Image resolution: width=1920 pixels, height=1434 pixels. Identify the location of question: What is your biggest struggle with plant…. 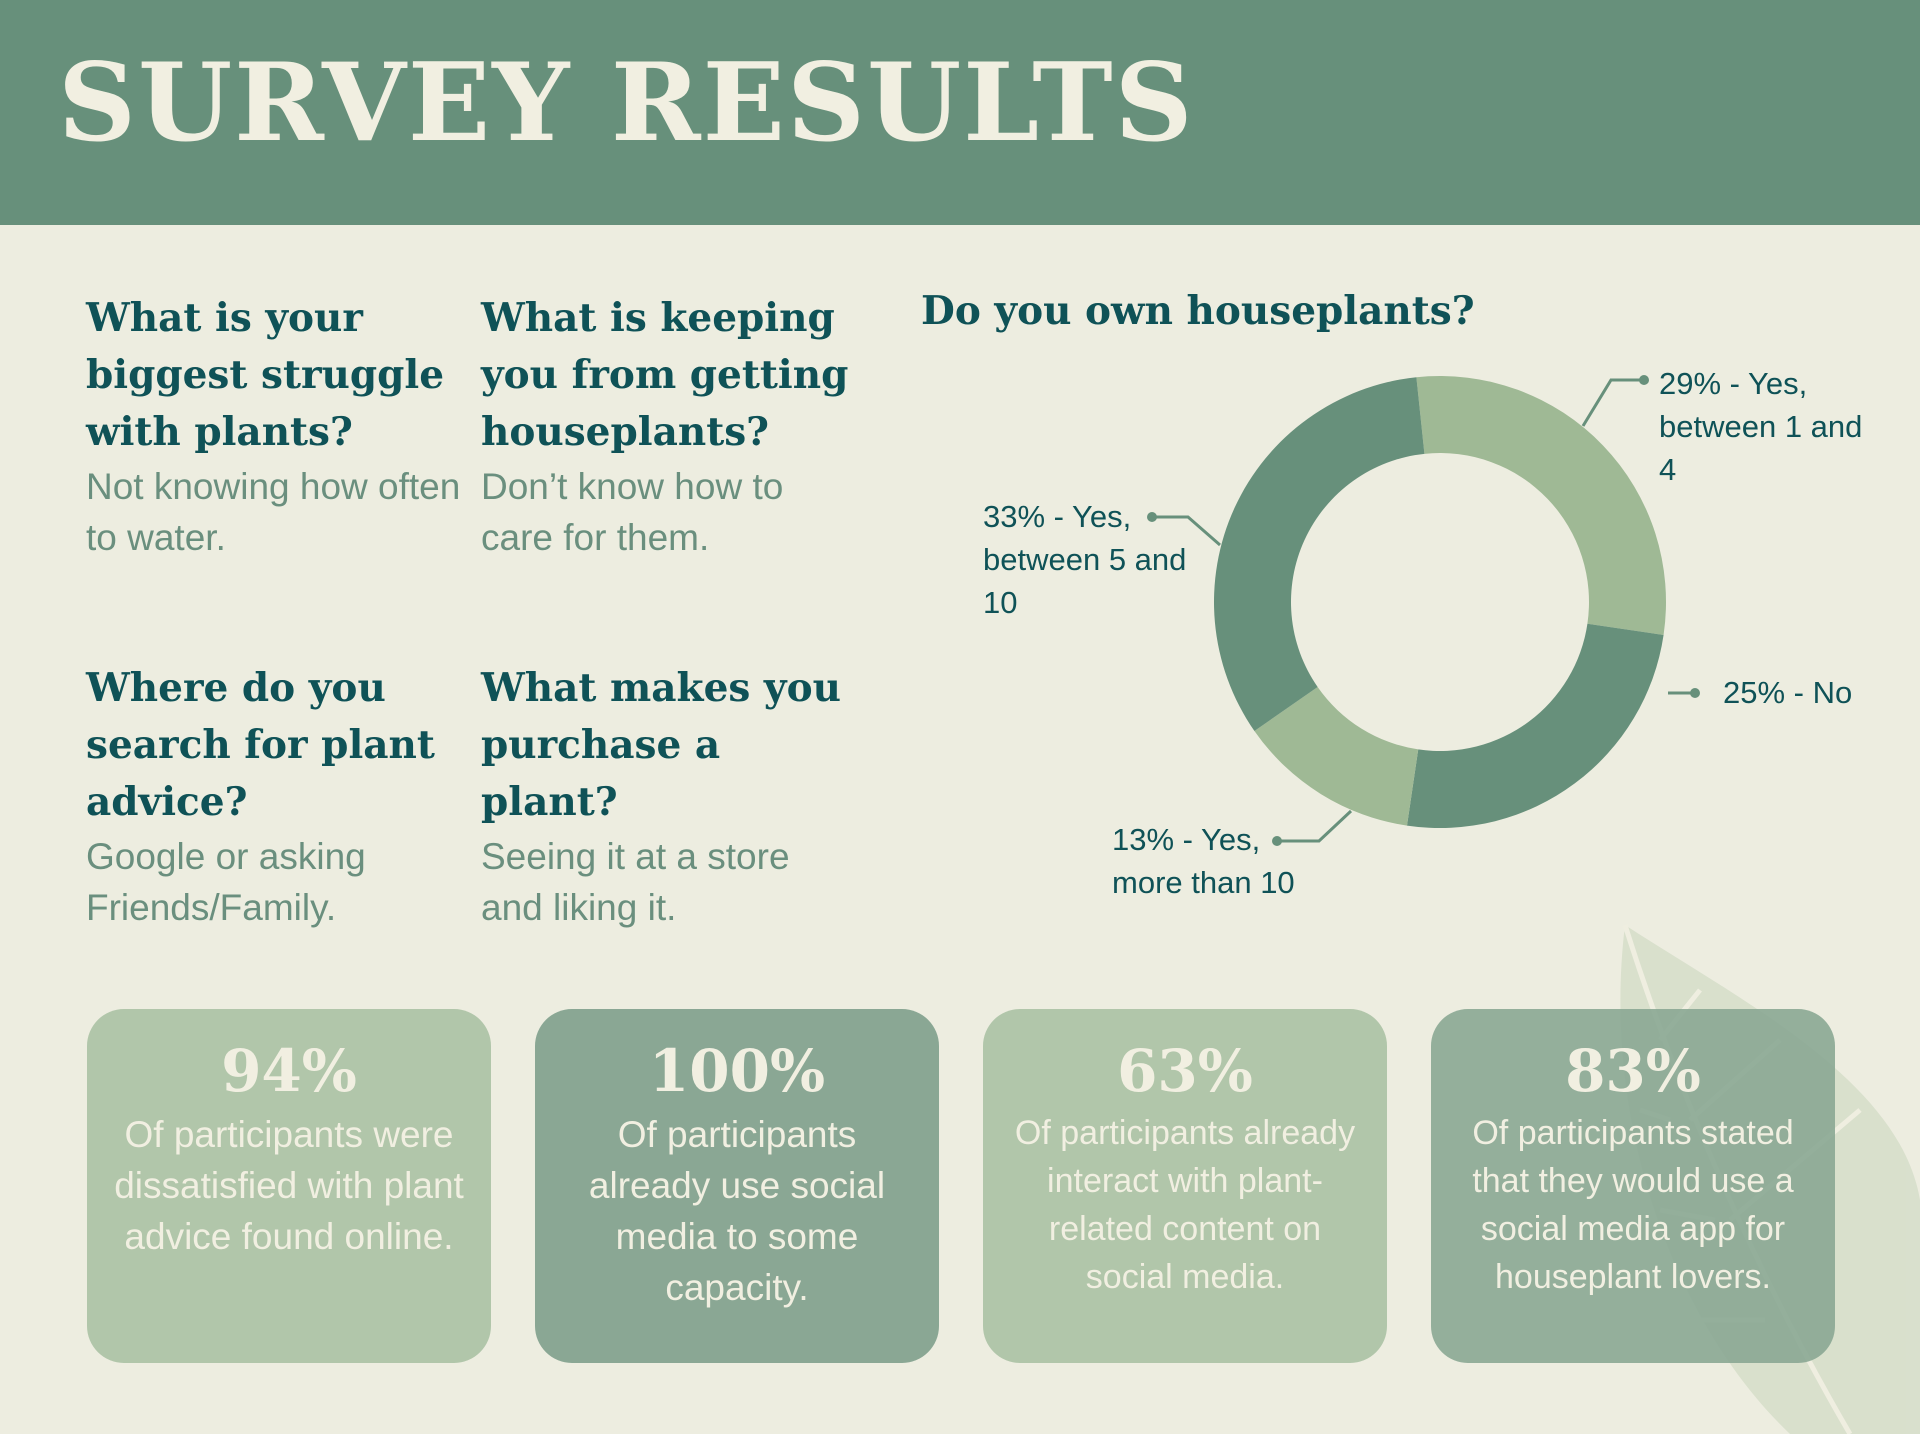
(265, 375).